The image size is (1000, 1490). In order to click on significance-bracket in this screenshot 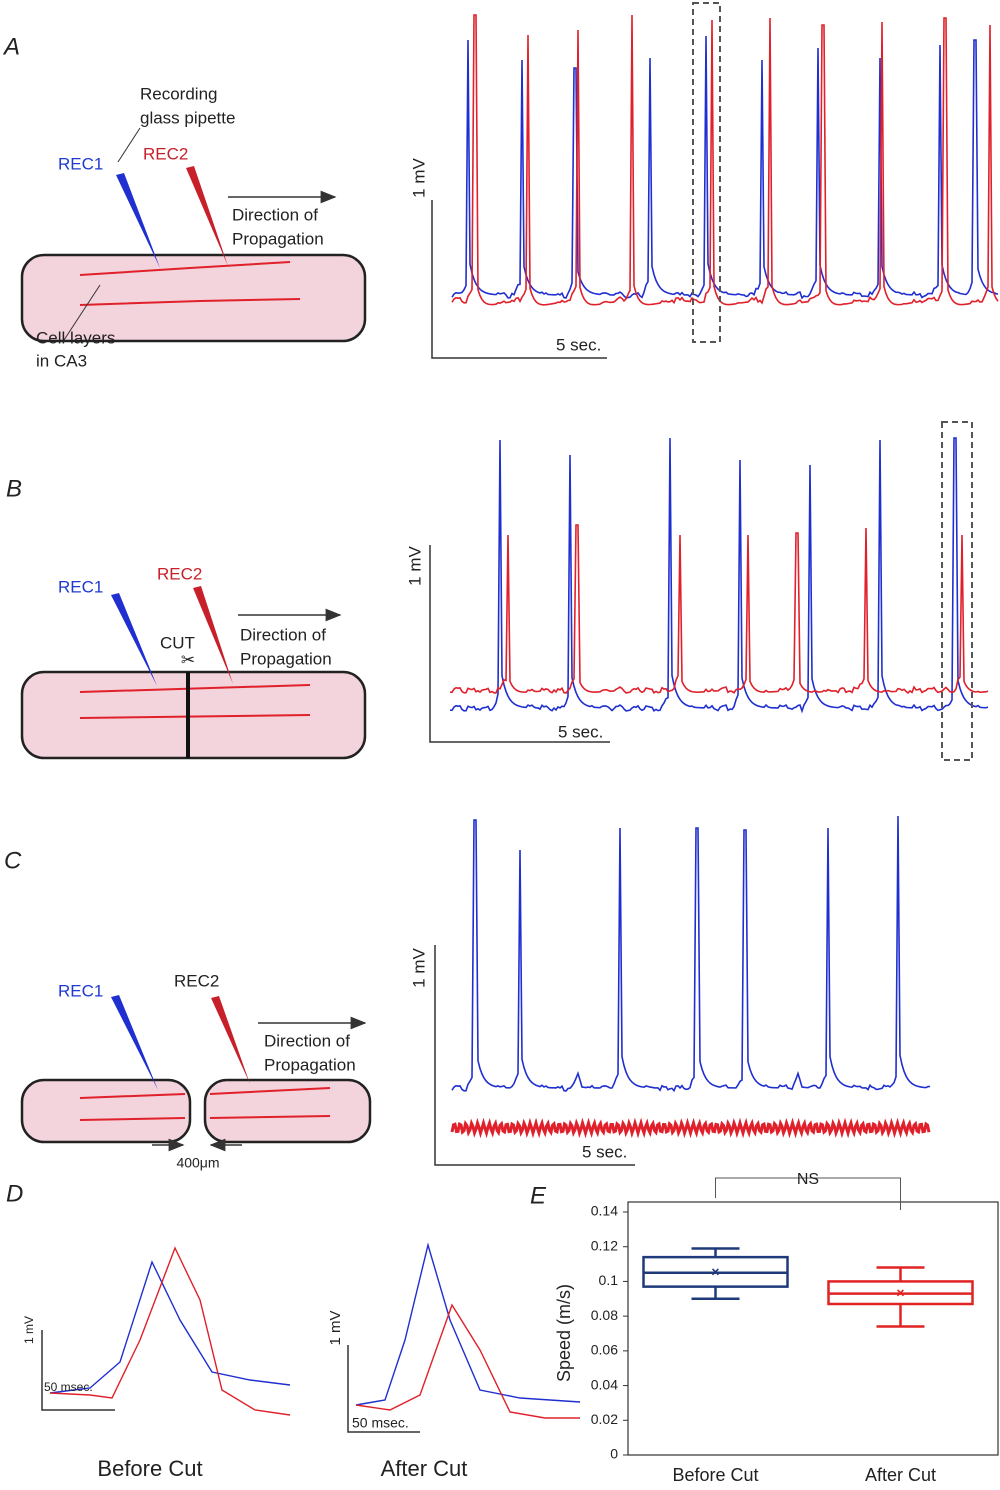, I will do `click(808, 1193)`.